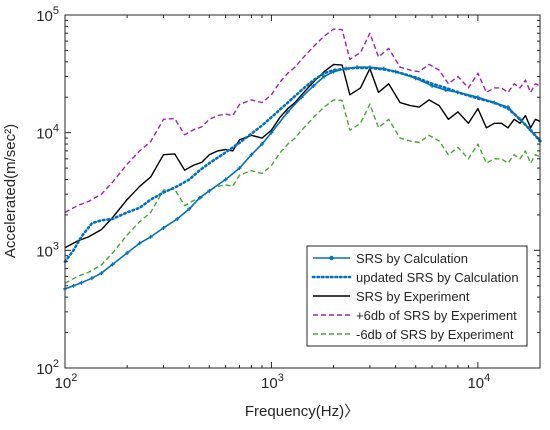  Describe the element at coordinates (435, 334) in the screenshot. I see `legend-label-4: -6db of SRS by Experiment` at that location.